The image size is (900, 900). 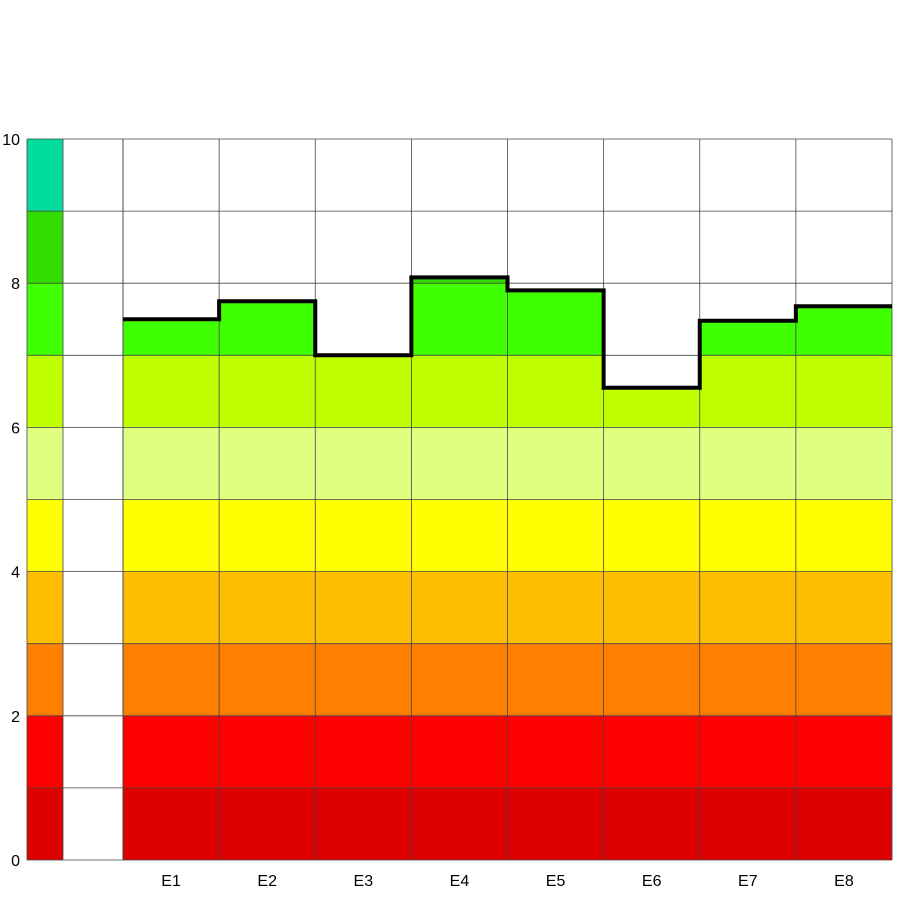 I want to click on color-scale-legend, so click(x=45, y=499).